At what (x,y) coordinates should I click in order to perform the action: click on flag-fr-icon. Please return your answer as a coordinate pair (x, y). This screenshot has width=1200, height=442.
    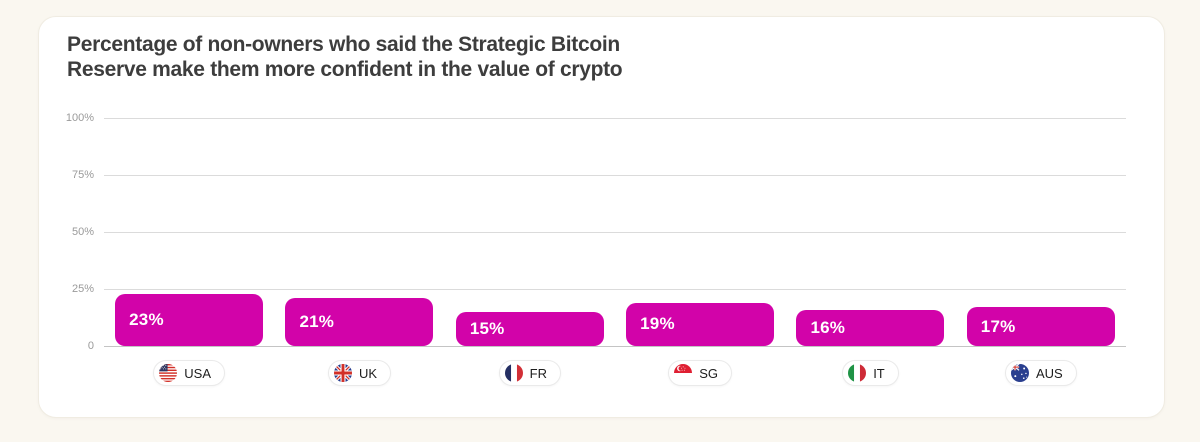
    Looking at the image, I should click on (513, 373).